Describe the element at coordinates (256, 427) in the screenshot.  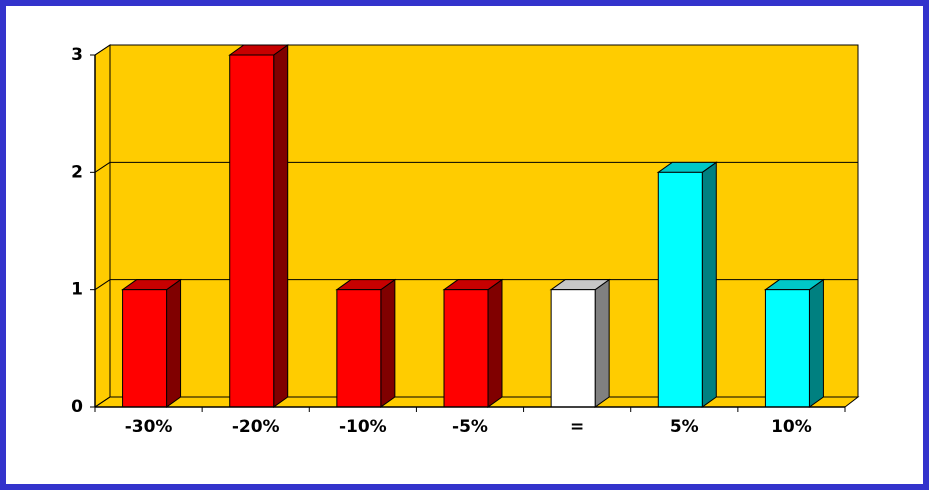
I see `x-tick-label: -20%` at that location.